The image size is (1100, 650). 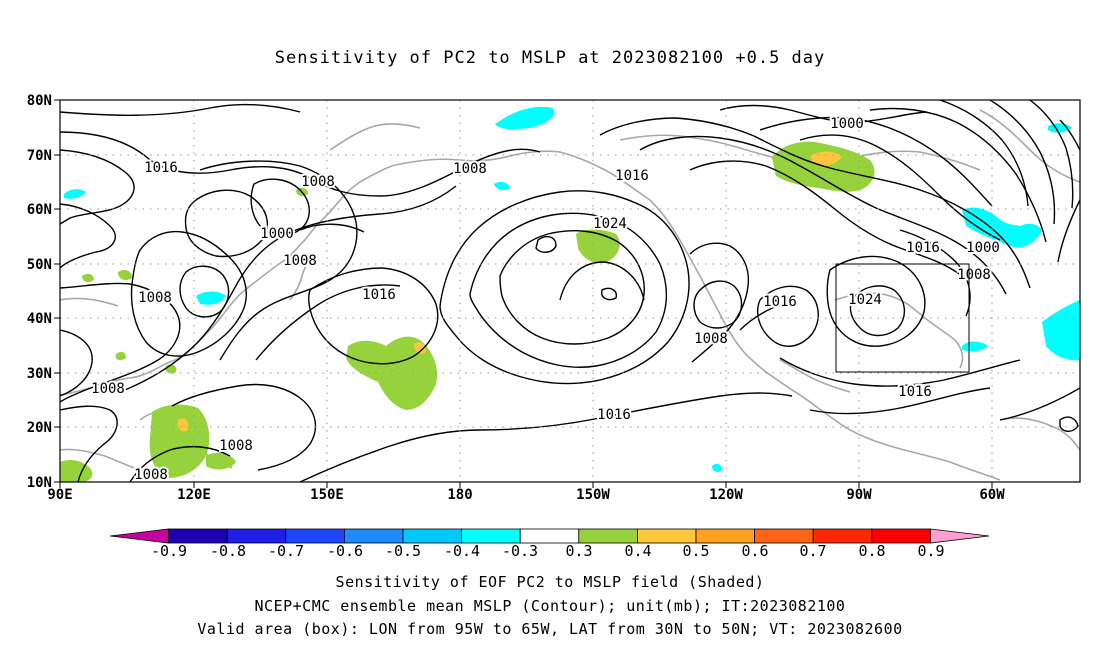 What do you see at coordinates (57, 291) in the screenshot?
I see `latitude-axis` at bounding box center [57, 291].